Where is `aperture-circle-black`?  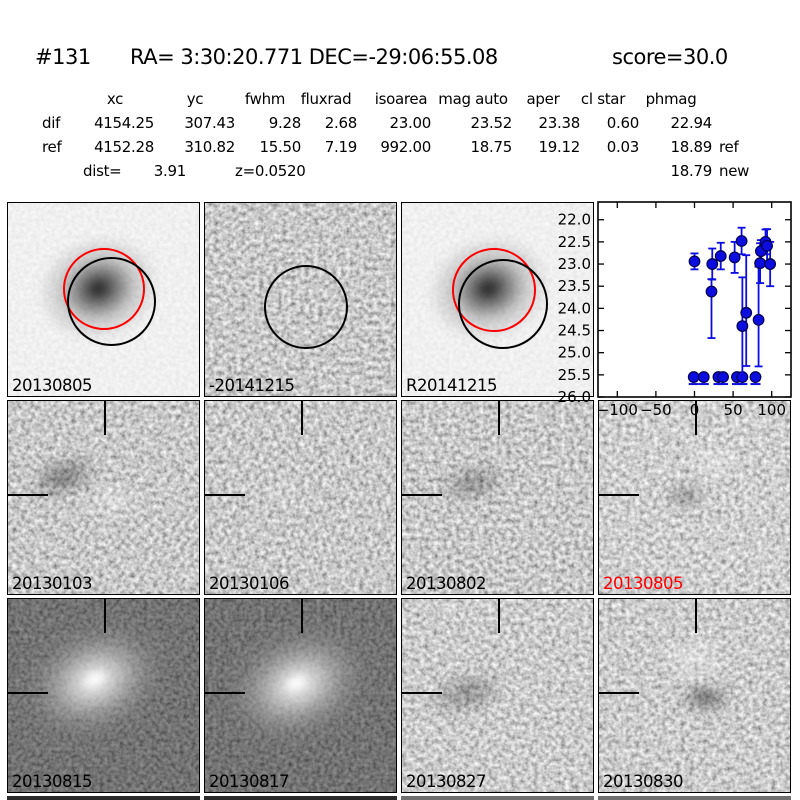
aperture-circle-black is located at coordinates (306, 307).